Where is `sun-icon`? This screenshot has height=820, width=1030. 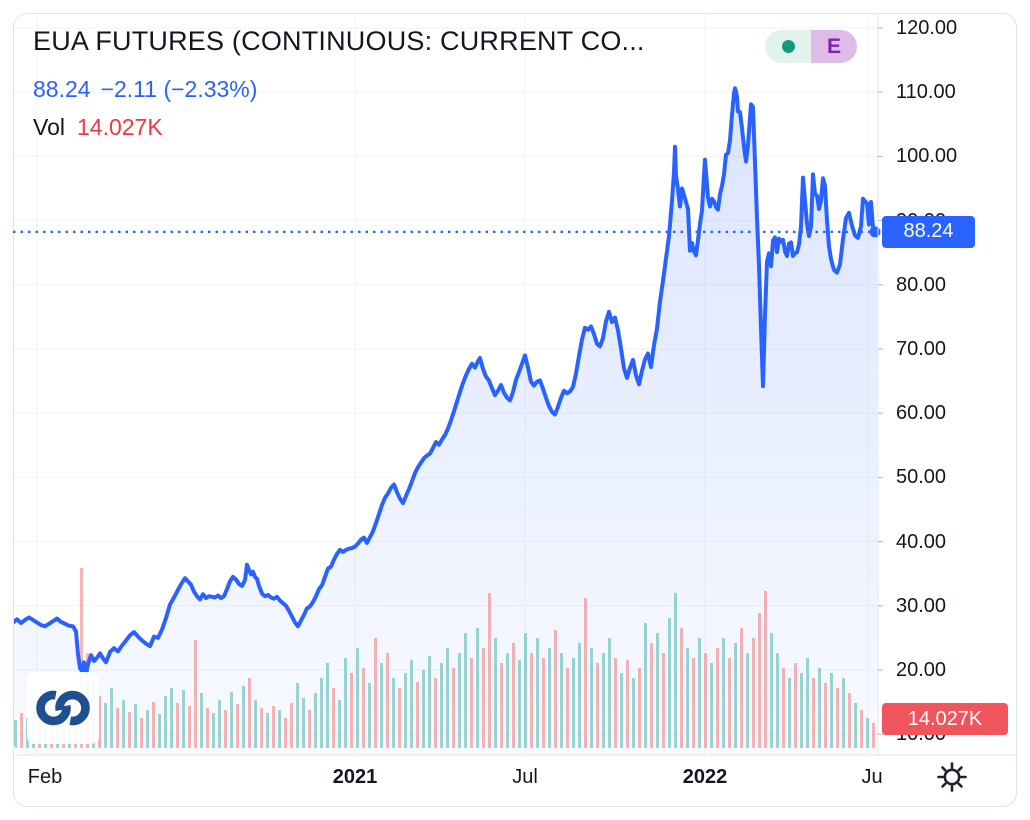
sun-icon is located at coordinates (952, 777).